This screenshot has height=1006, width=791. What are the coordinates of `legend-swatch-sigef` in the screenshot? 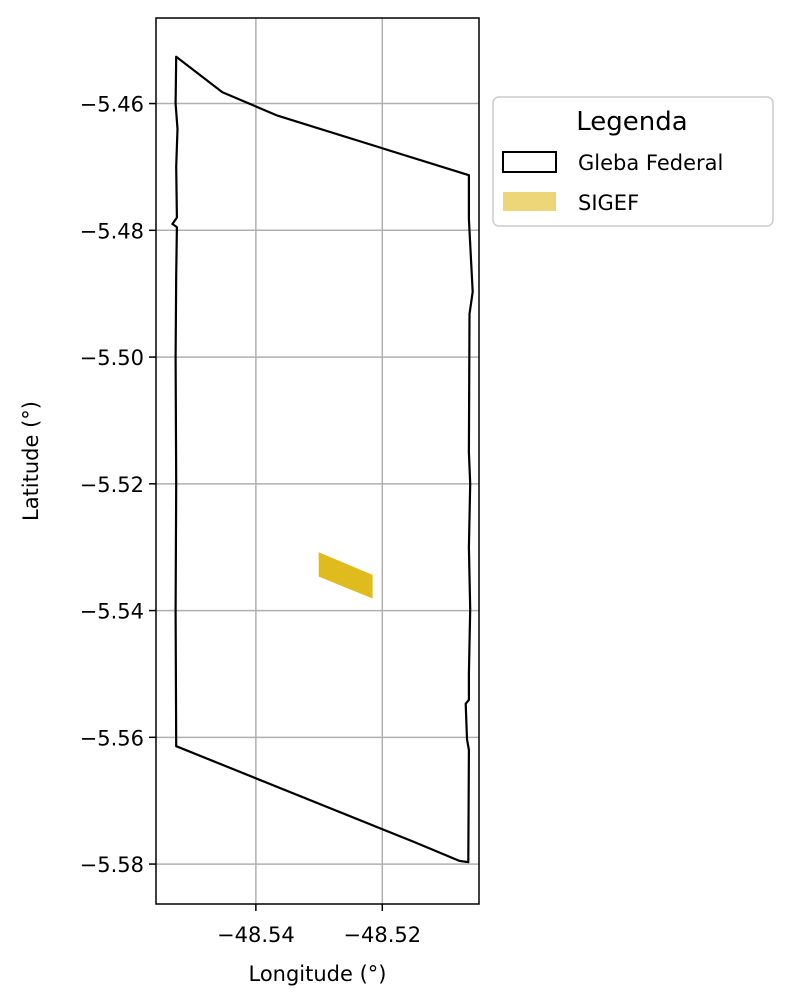 It's located at (529, 201).